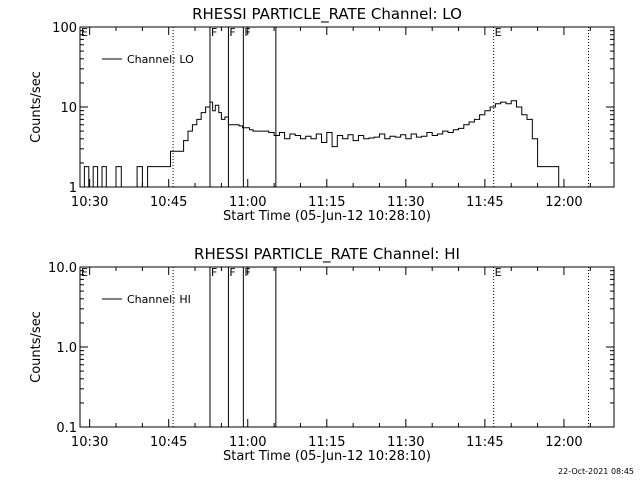  Describe the element at coordinates (66, 428) in the screenshot. I see `y-tick-label: 0.1` at that location.